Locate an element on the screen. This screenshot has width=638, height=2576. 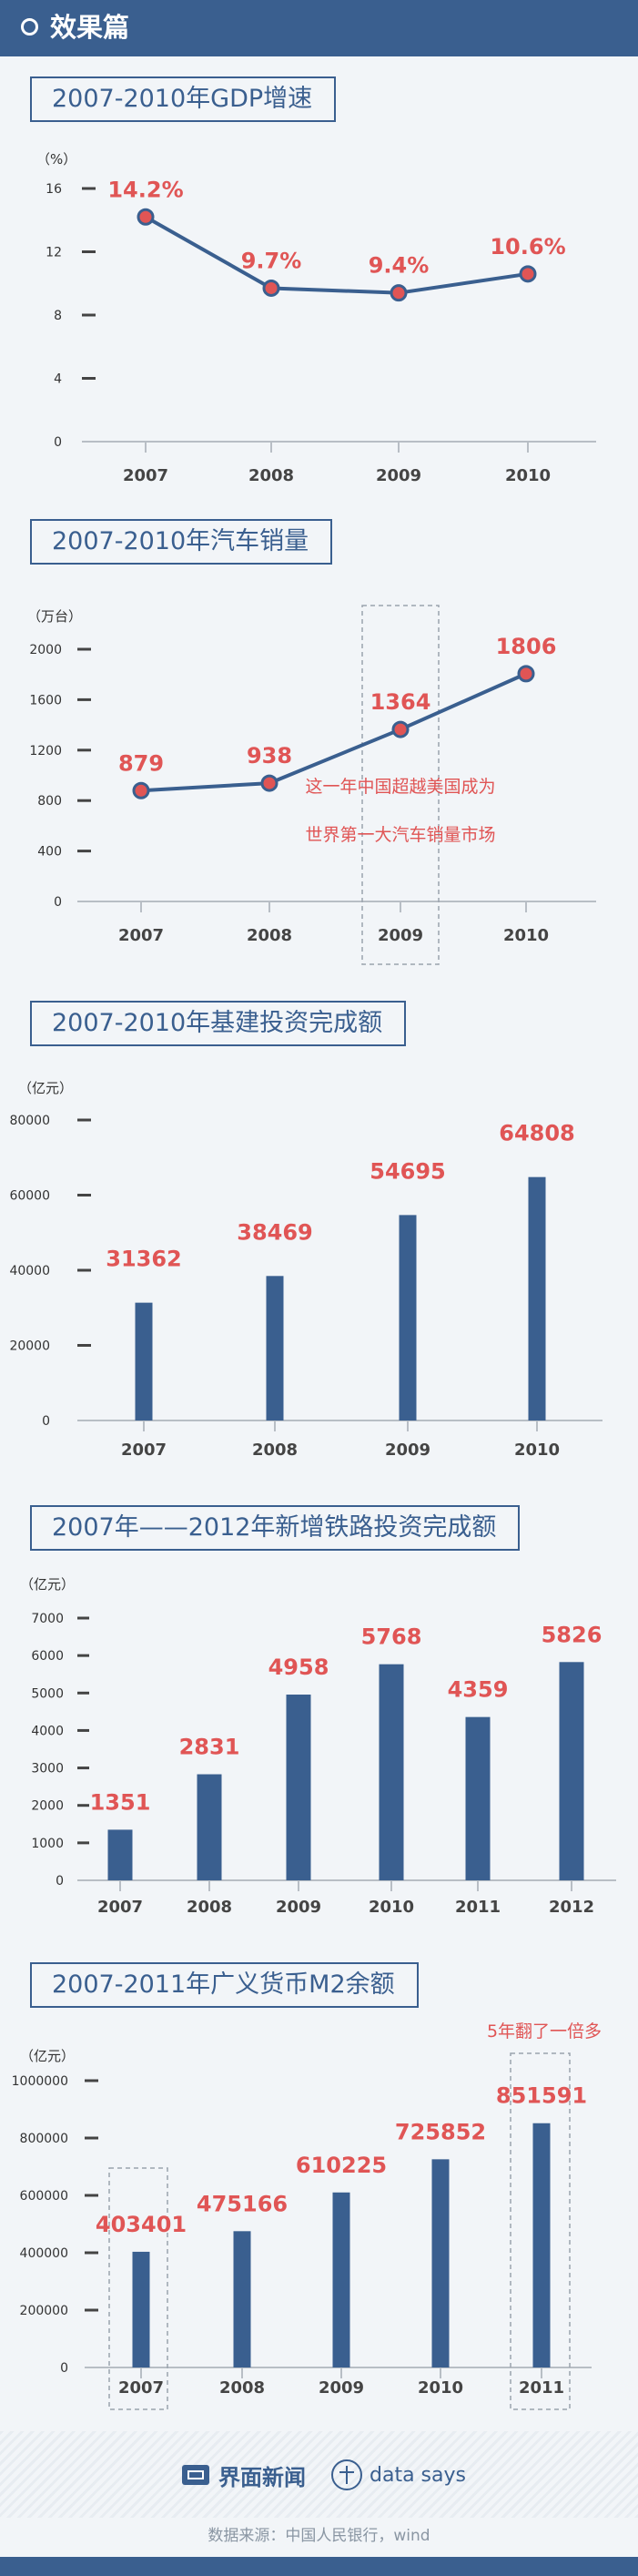
data-label: 64808 is located at coordinates (537, 1133).